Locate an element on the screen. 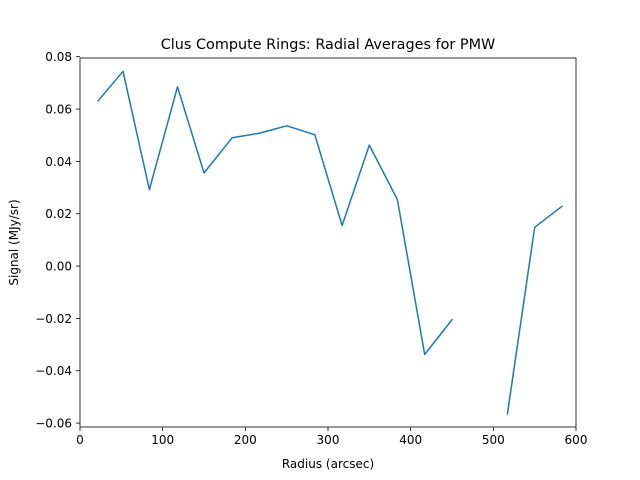  x-tick-label: 400 is located at coordinates (410, 440).